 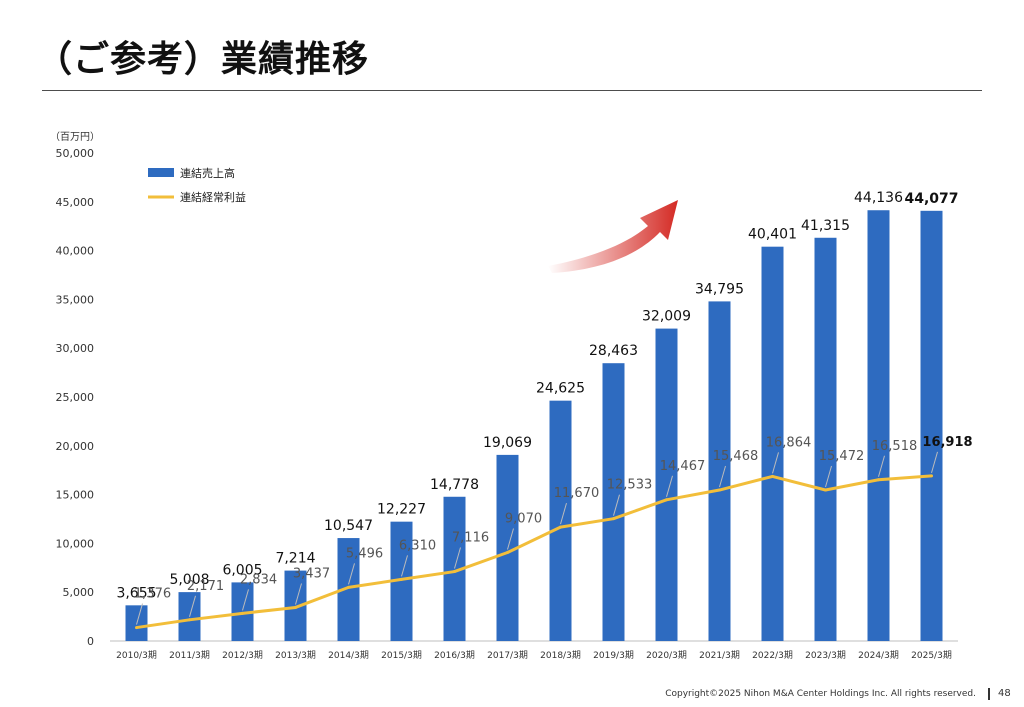 I want to click on profit-data-label: 7,116, so click(x=470, y=538).